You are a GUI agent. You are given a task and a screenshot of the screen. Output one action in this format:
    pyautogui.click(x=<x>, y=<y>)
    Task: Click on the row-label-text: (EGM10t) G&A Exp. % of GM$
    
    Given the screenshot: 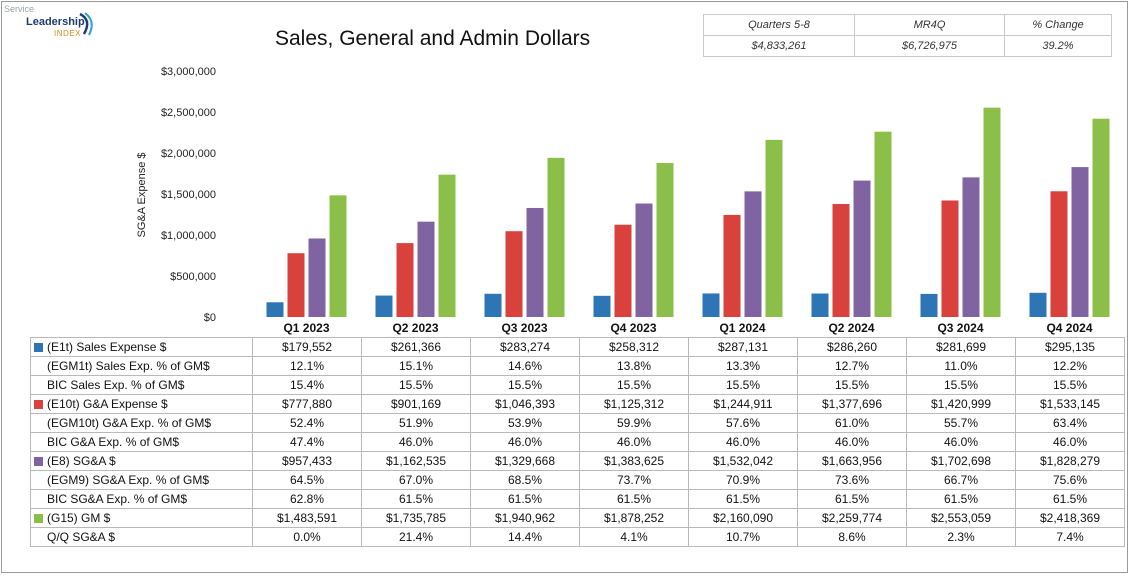 What is the action you would take?
    pyautogui.click(x=129, y=423)
    